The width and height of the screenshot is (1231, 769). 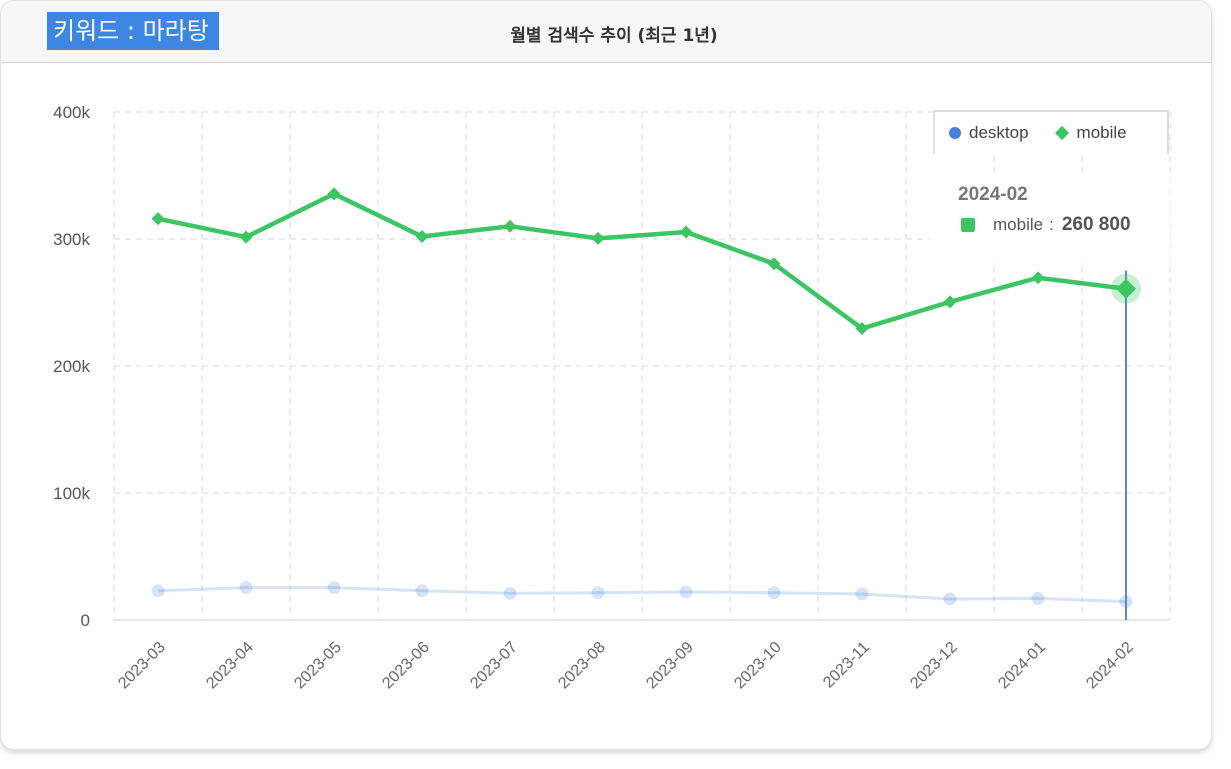 What do you see at coordinates (846, 665) in the screenshot?
I see `x-tick-label-2023-11: 2023-11` at bounding box center [846, 665].